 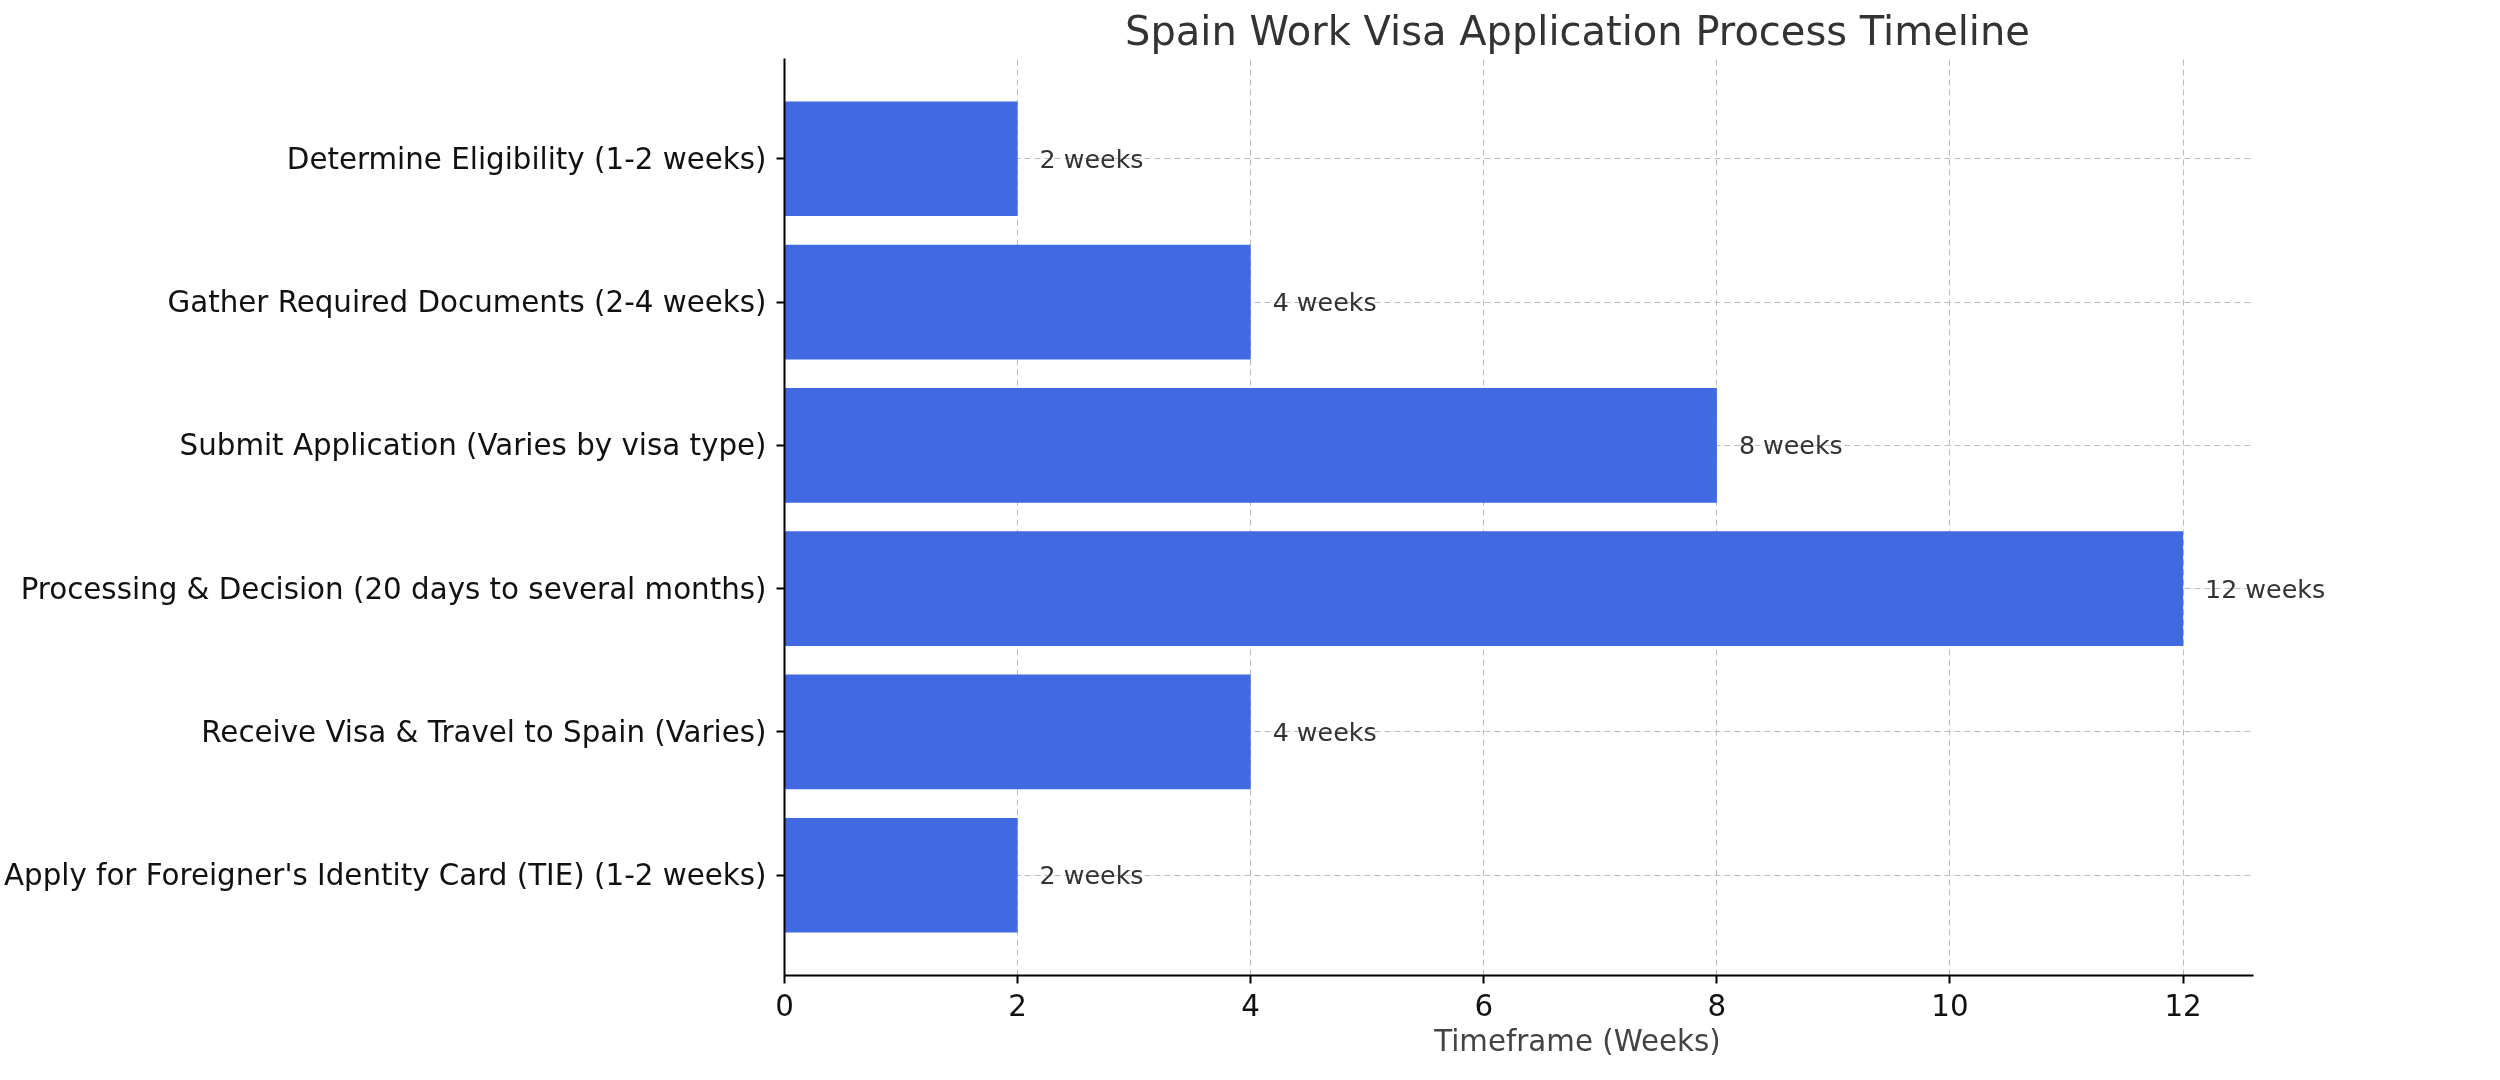 What do you see at coordinates (1717, 1005) in the screenshot?
I see `x-tick-label: 8` at bounding box center [1717, 1005].